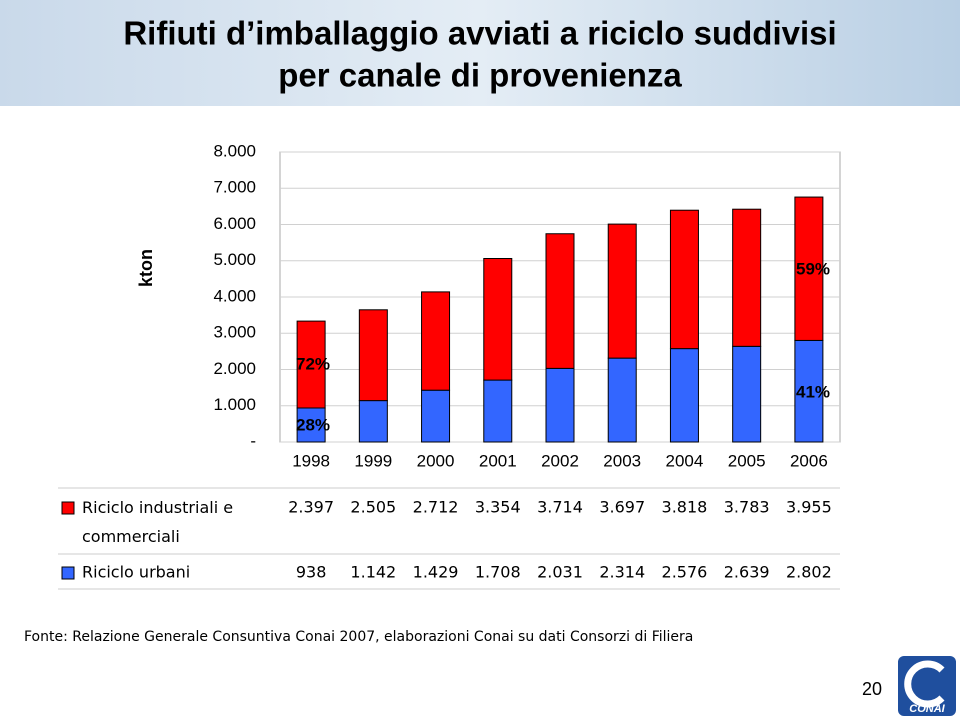 The image size is (960, 720). What do you see at coordinates (480, 53) in the screenshot?
I see `header-background` at bounding box center [480, 53].